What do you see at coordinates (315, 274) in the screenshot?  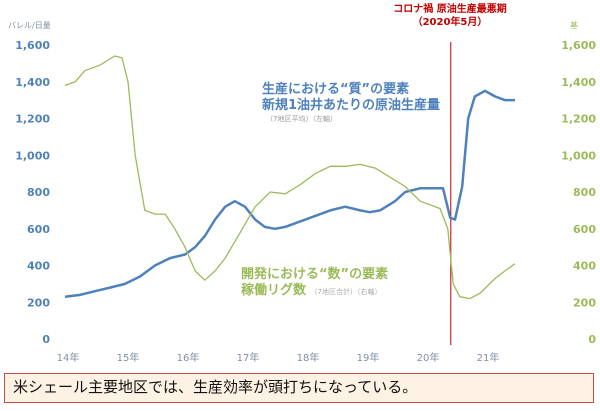 I see `green-series-title1: 開発における“数”の要素` at bounding box center [315, 274].